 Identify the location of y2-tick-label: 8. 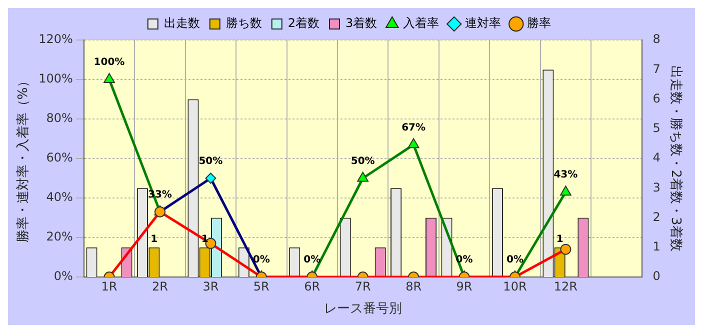
(656, 39).